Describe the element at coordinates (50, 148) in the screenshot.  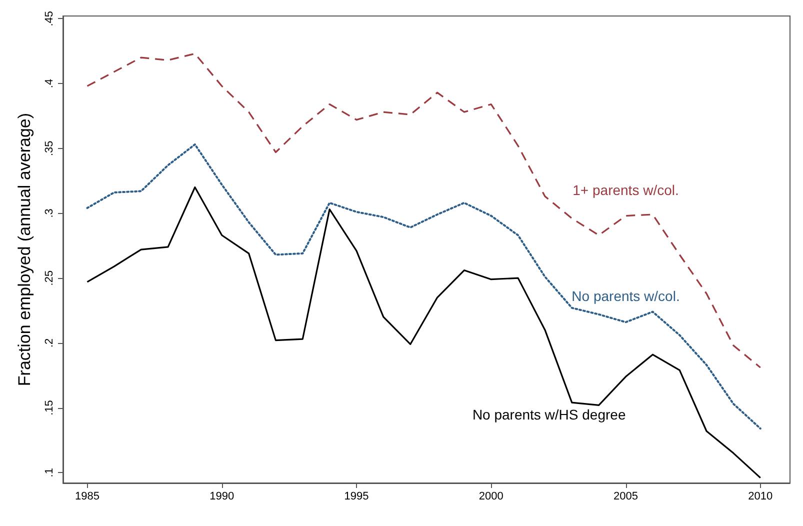
I see `y-tick-label: .35` at that location.